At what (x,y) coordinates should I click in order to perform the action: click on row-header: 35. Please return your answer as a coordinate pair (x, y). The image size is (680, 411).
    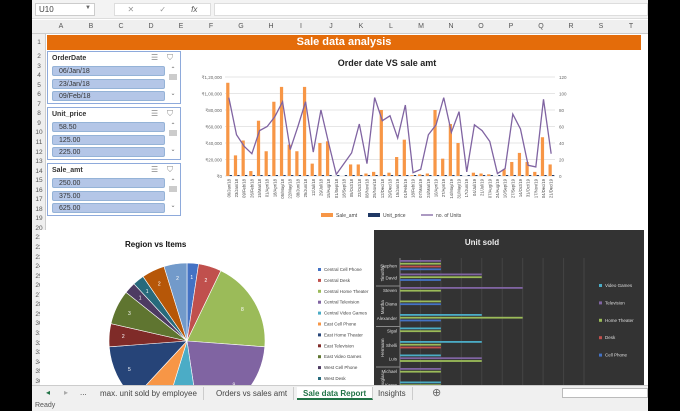
    Looking at the image, I should click on (39, 372).